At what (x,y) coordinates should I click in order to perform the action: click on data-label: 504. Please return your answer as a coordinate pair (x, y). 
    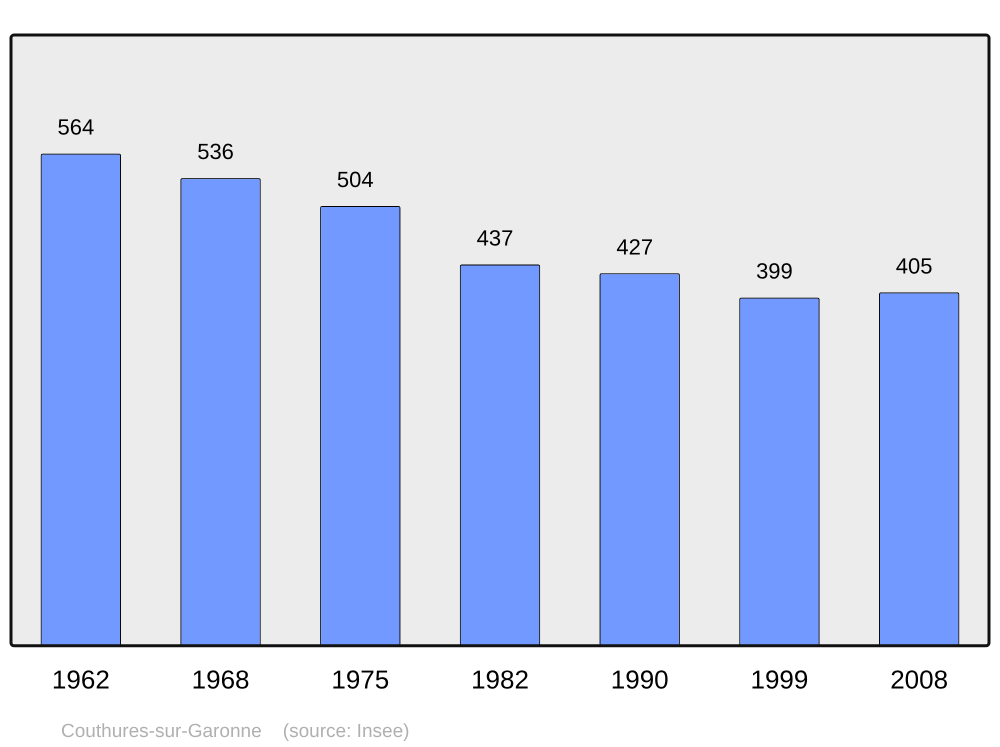
    Looking at the image, I should click on (355, 179).